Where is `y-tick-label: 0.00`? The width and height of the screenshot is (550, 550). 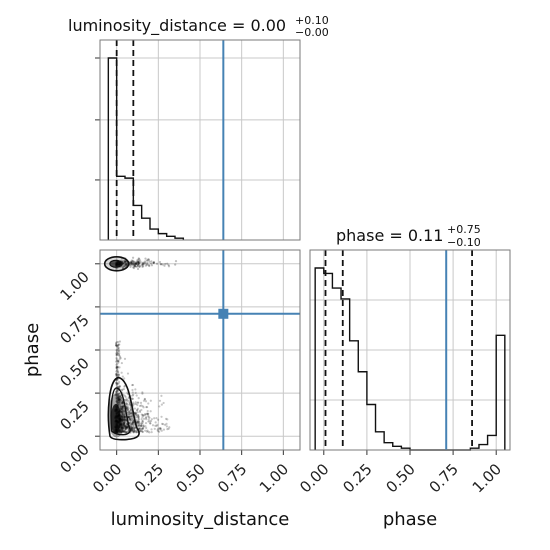
y-tick-label: 0.00 is located at coordinates (74, 458).